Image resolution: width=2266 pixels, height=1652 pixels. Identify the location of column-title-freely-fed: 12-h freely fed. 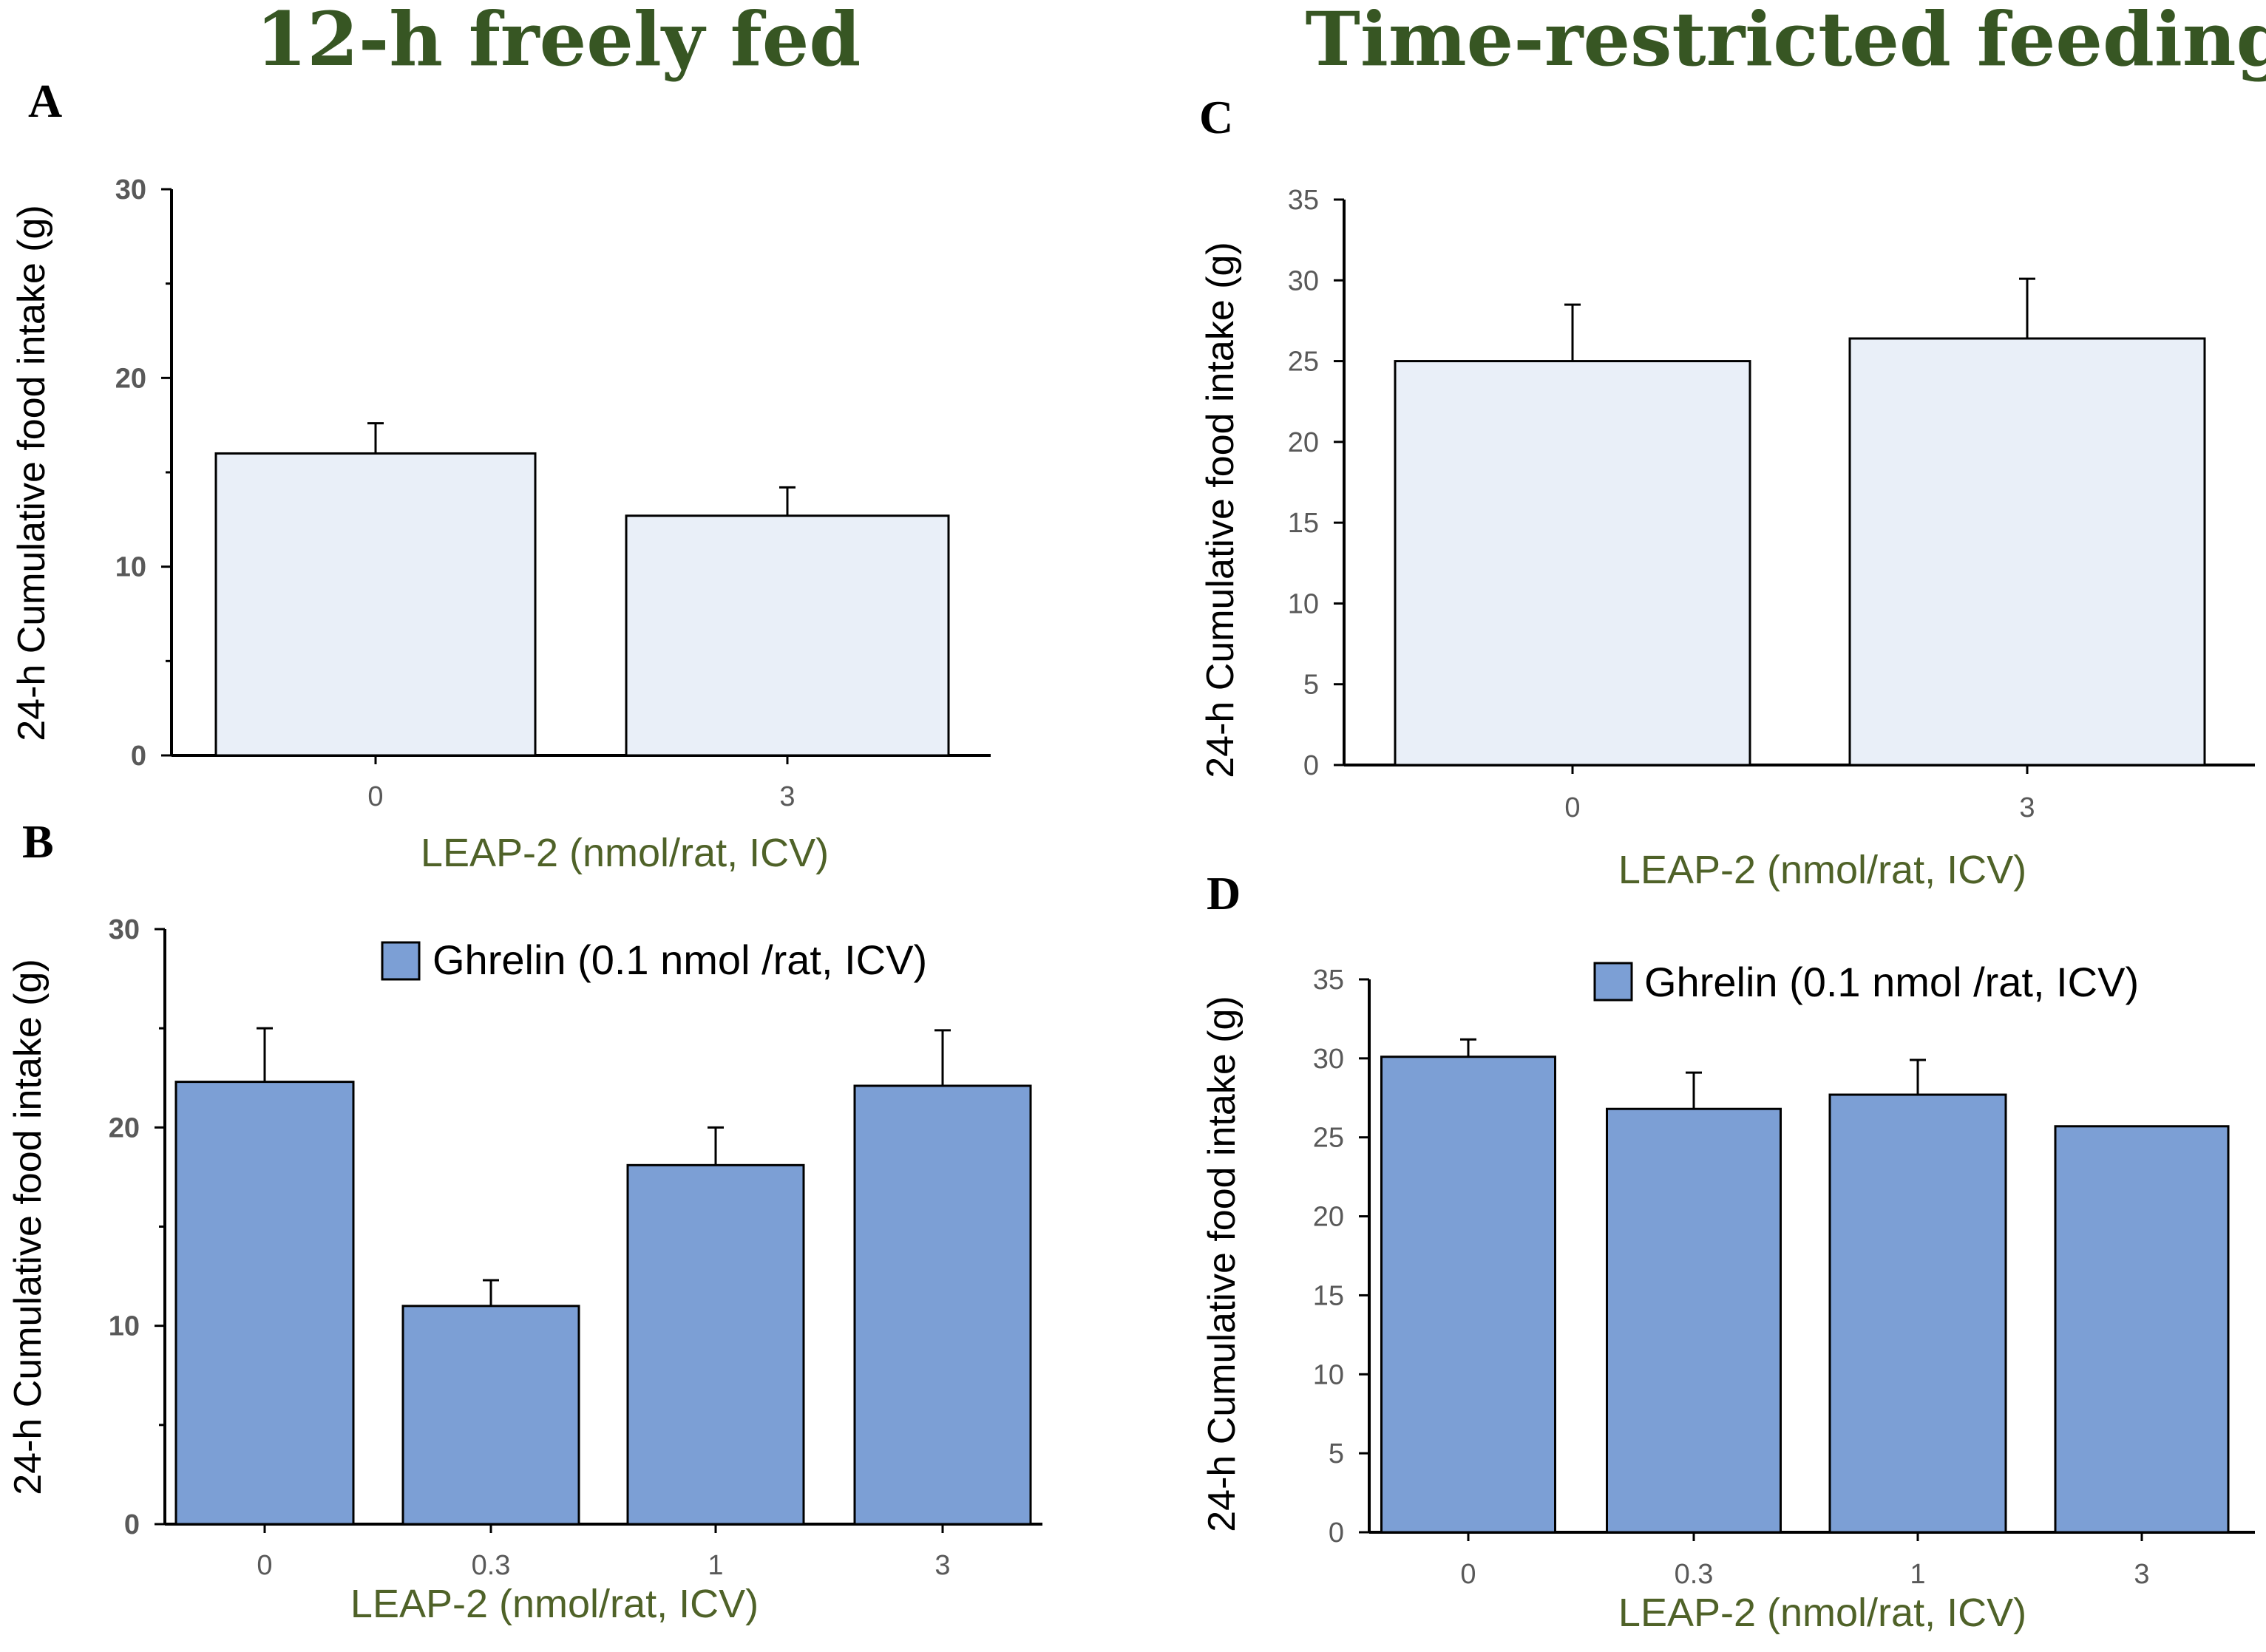
(559, 41).